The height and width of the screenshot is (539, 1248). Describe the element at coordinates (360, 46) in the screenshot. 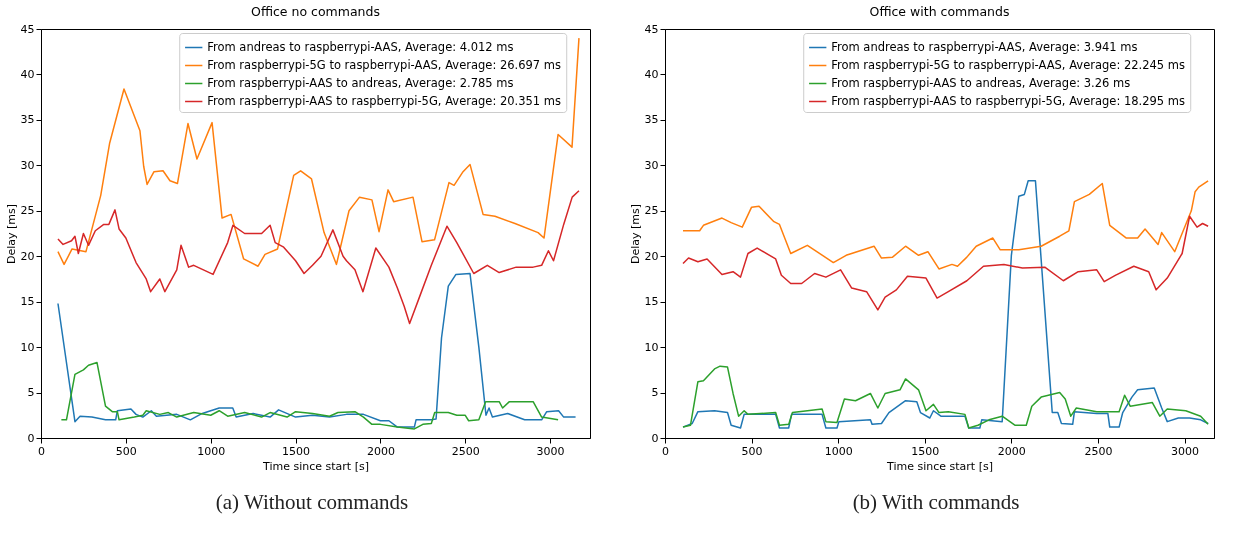

I see `legend-label: From andreas to raspberrypi-AAS, Average: 4.012 ms` at that location.